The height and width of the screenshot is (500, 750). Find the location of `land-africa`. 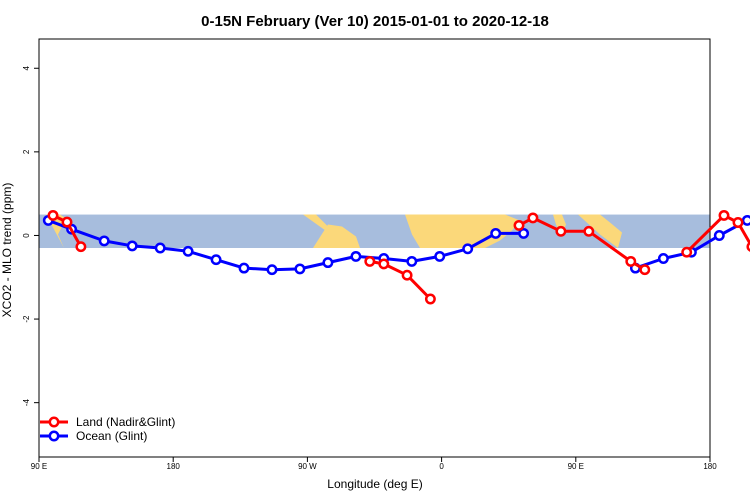

land-africa is located at coordinates (462, 231).